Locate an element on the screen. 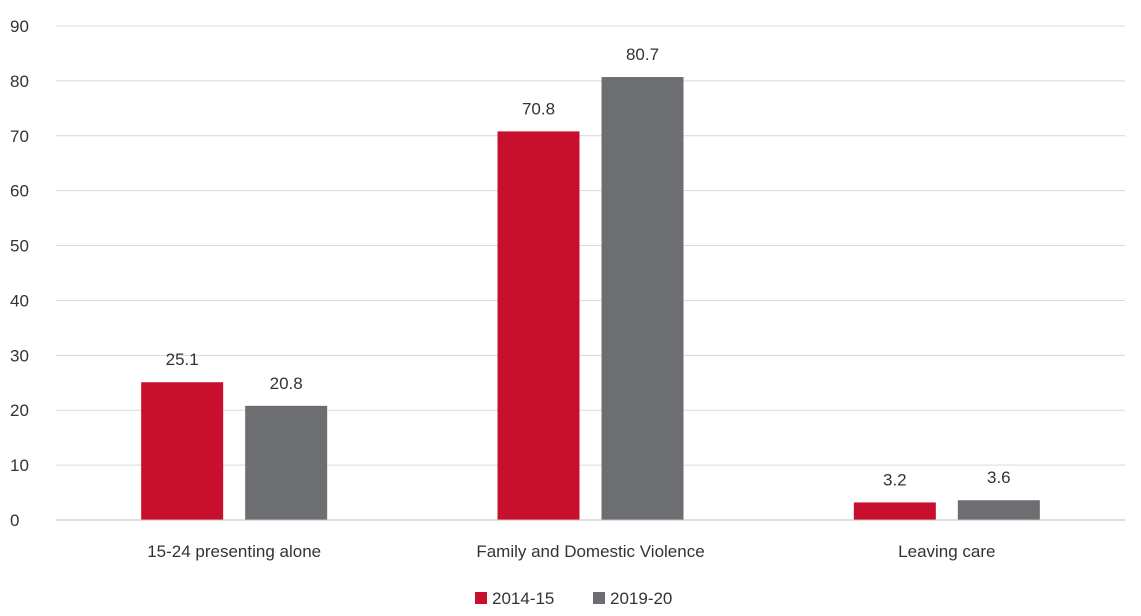  legend-label: 2019-20 is located at coordinates (641, 598).